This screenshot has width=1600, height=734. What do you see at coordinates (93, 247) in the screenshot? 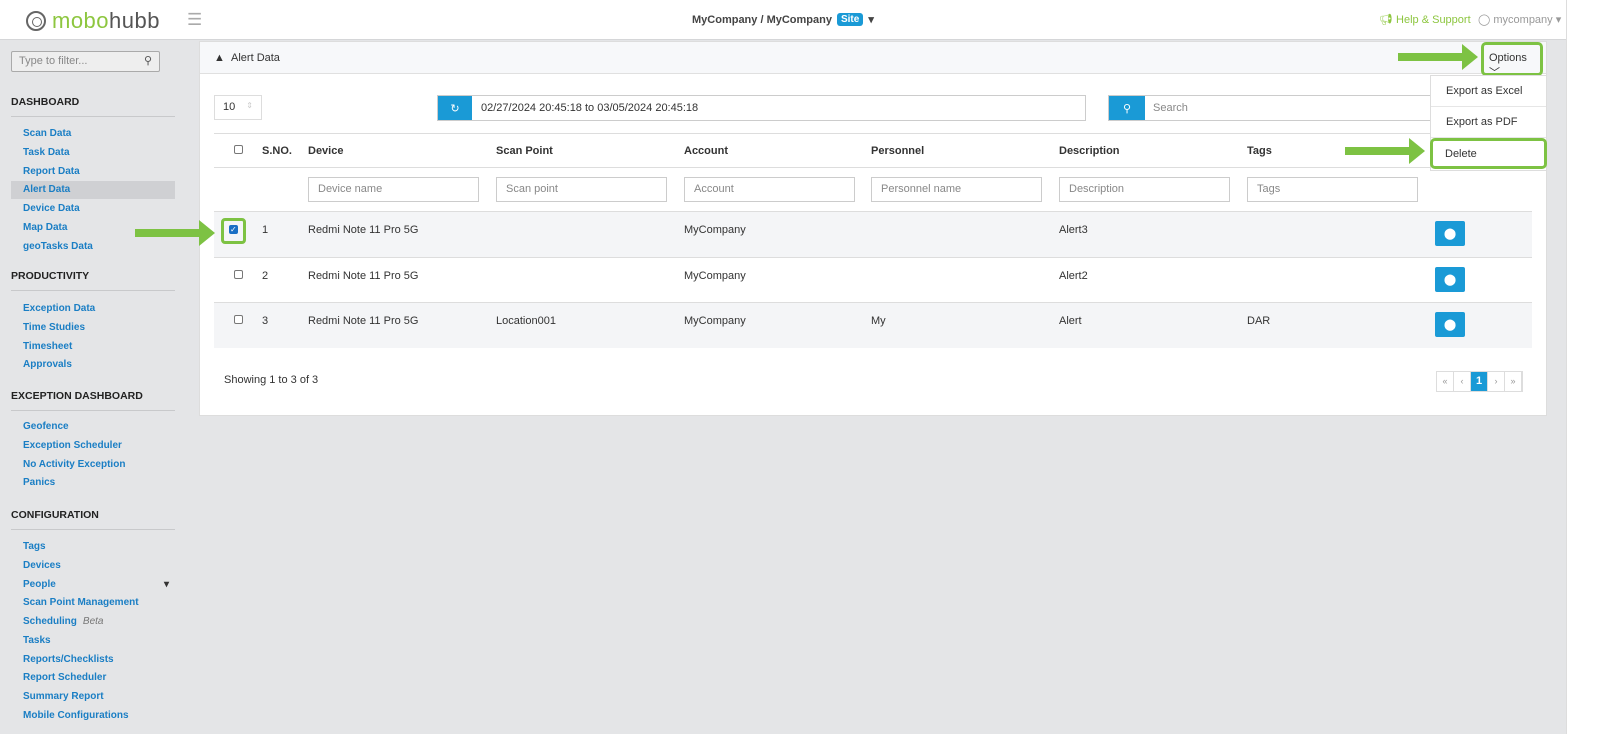
I see `sidebar-item-geotasks-data: geoTasks Data` at bounding box center [93, 247].